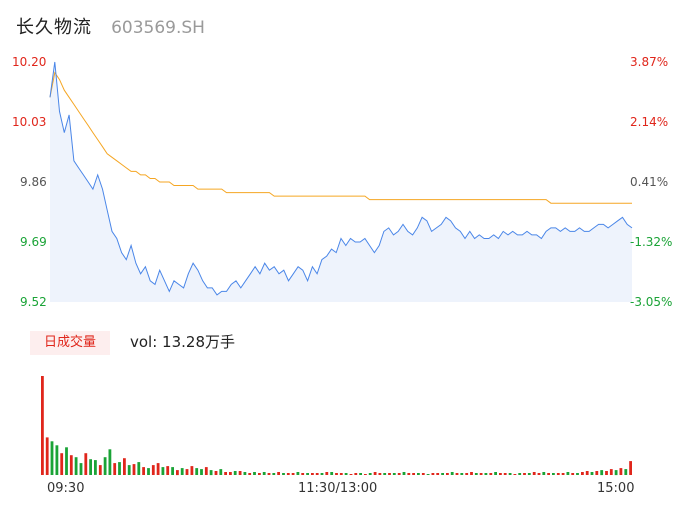 Image resolution: width=686 pixels, height=524 pixels. I want to click on time-tick-label: 11:30/13:00, so click(338, 488).